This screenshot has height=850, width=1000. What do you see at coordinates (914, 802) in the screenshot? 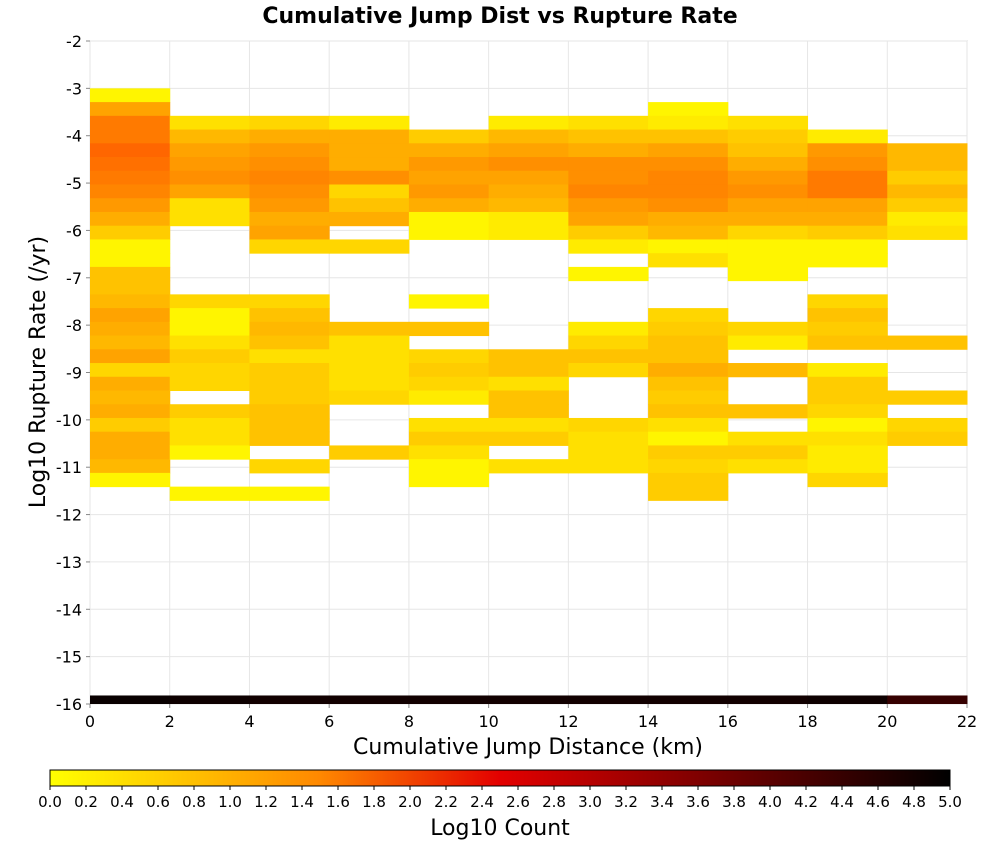
I see `colorbar-tick-label: 4.8` at bounding box center [914, 802].